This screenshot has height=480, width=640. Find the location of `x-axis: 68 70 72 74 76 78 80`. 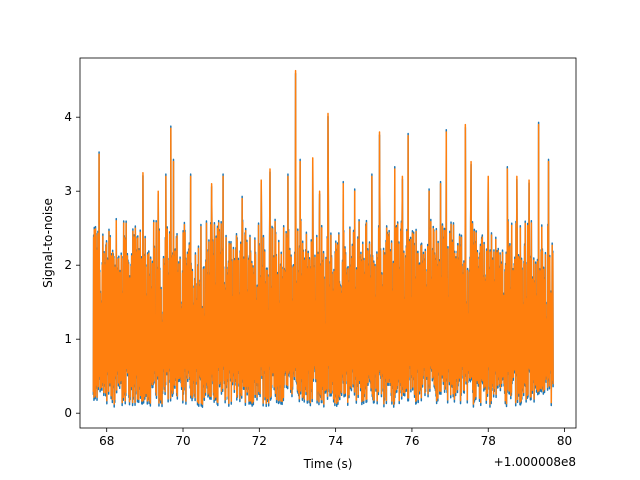

x-axis: 68 70 72 74 76 78 80 is located at coordinates (335, 438).